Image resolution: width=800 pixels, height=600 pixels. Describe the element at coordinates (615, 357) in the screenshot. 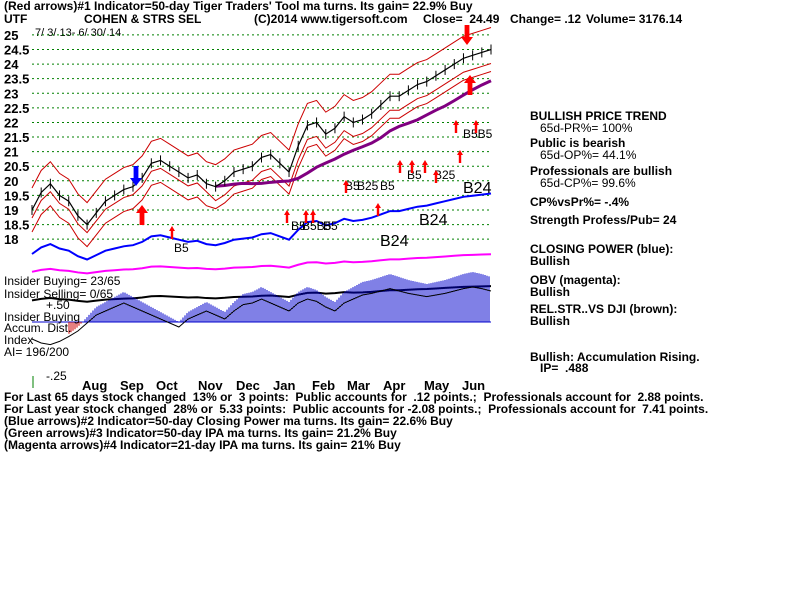

I see `right-panel-line: Bullish: Accumulation Rising.` at that location.